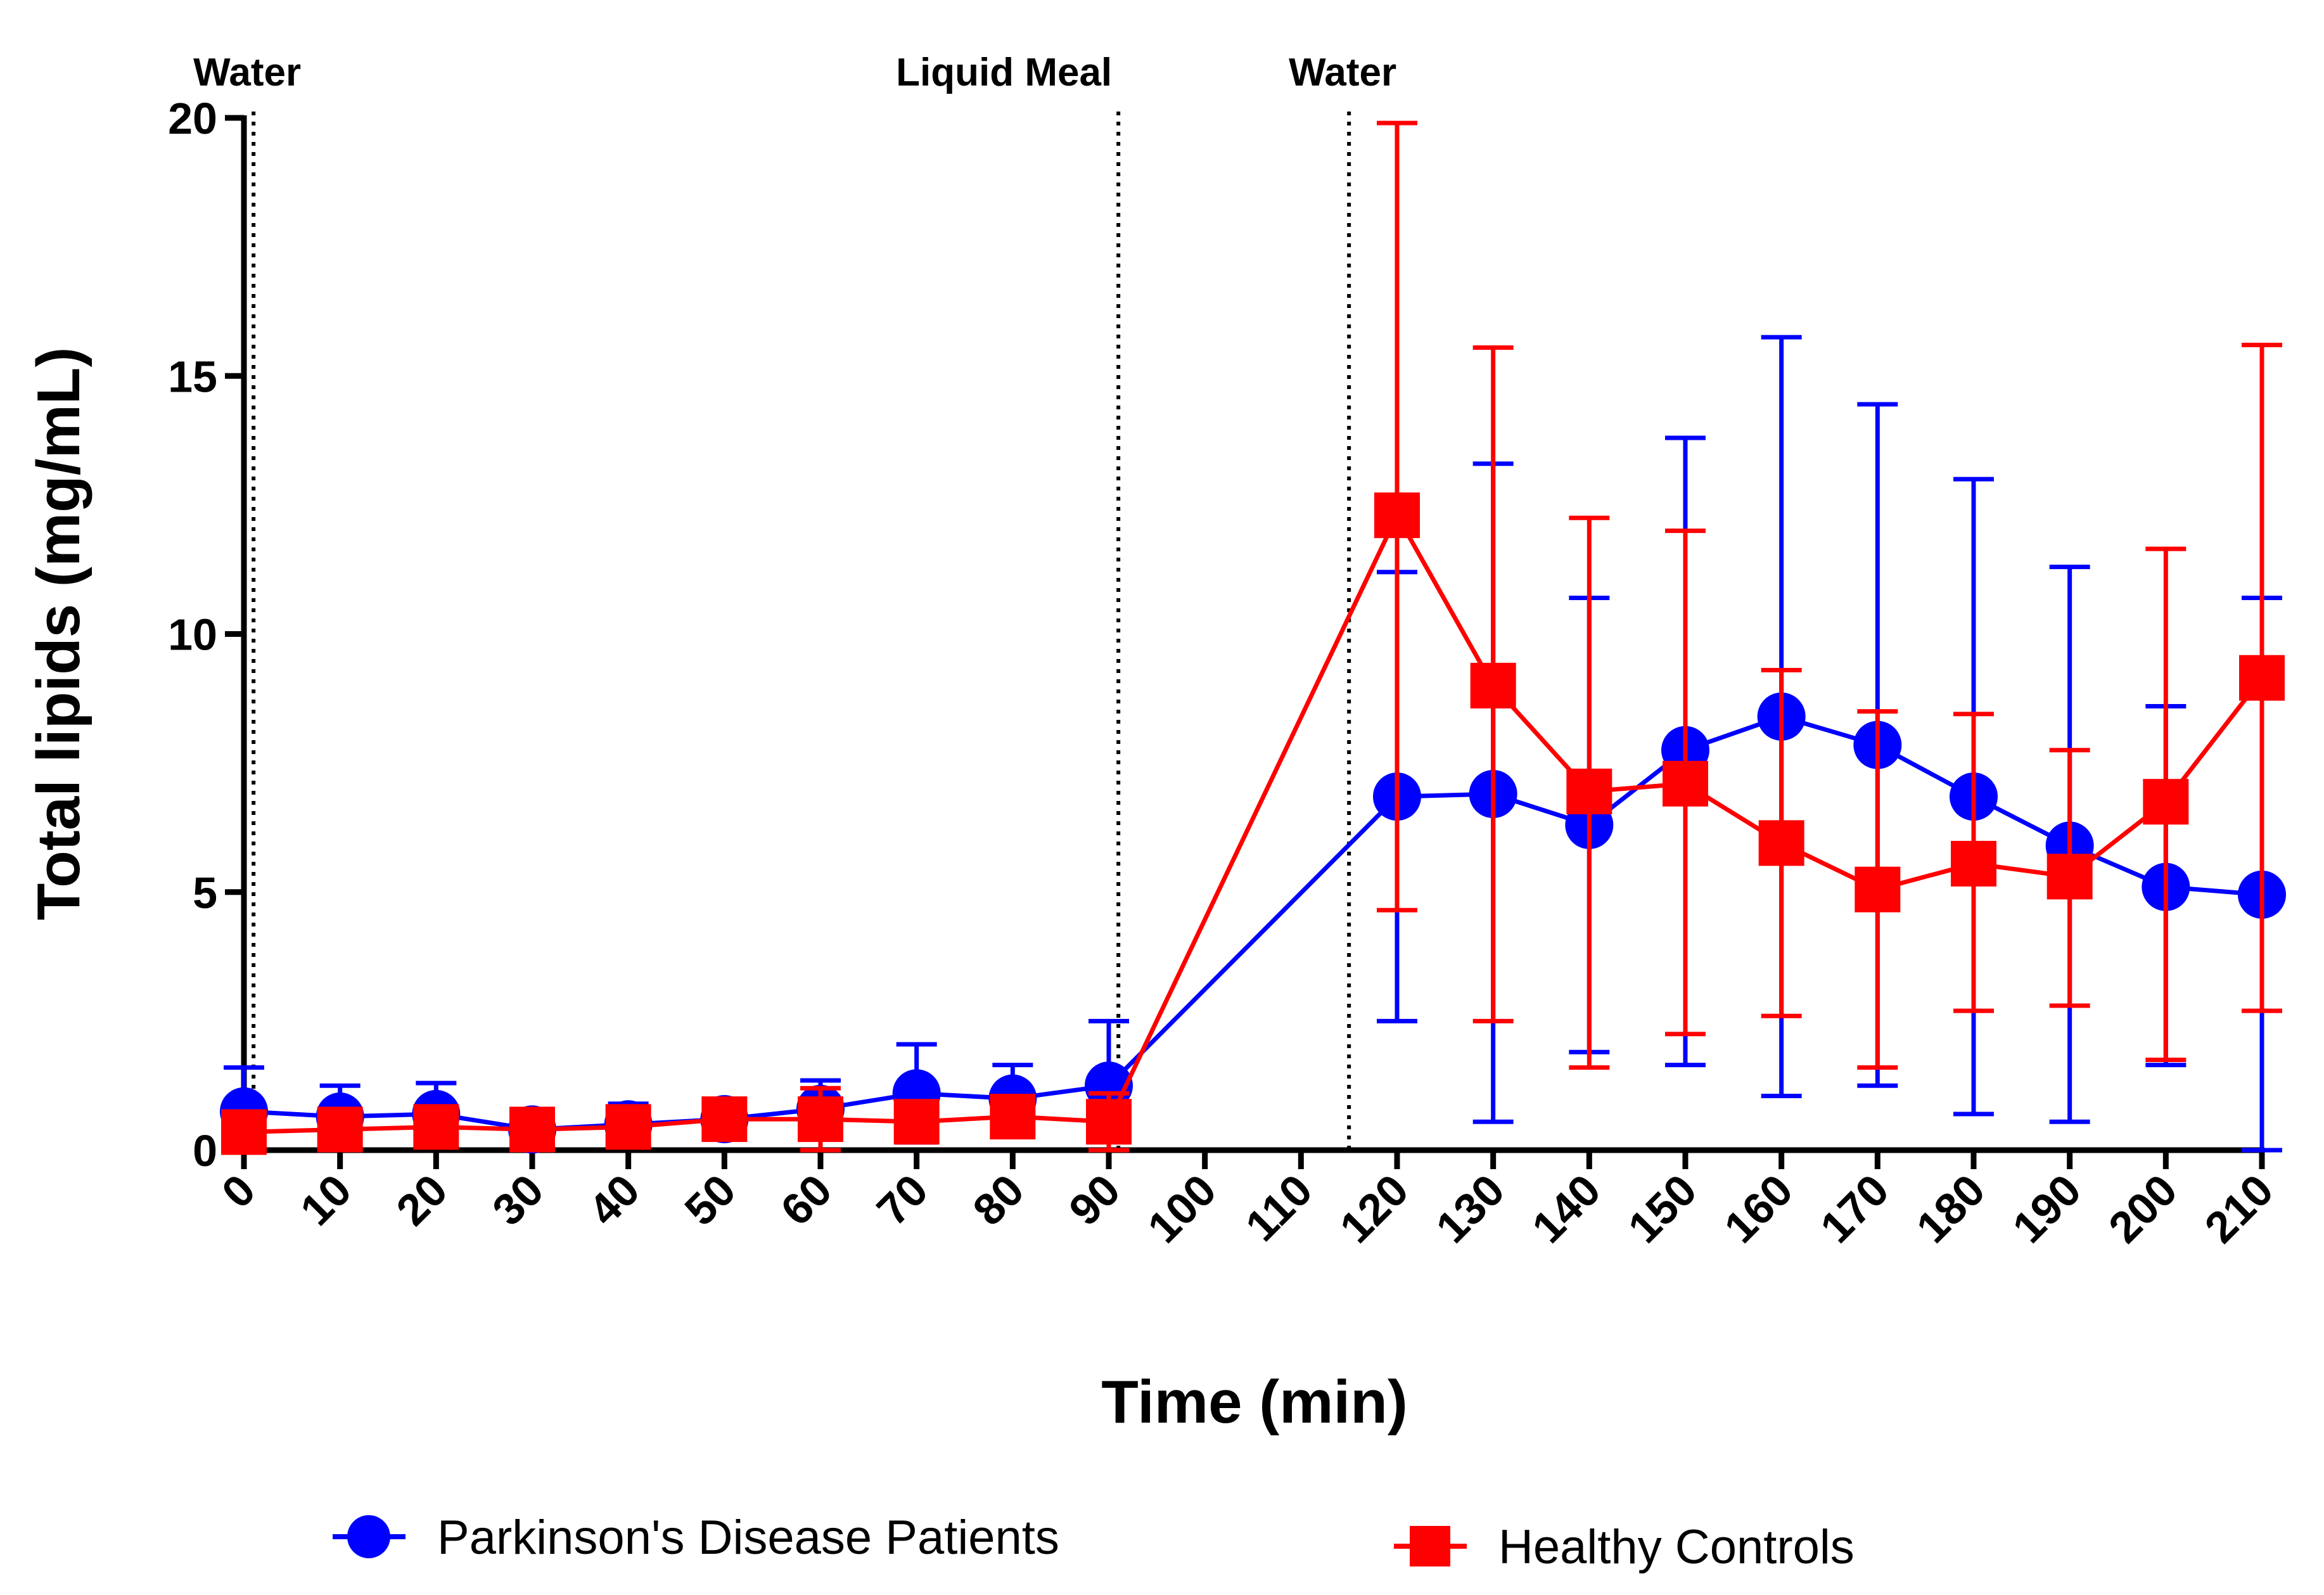 The image size is (2324, 1595). Describe the element at coordinates (2047, 1208) in the screenshot. I see `x-tick-label: 190` at that location.